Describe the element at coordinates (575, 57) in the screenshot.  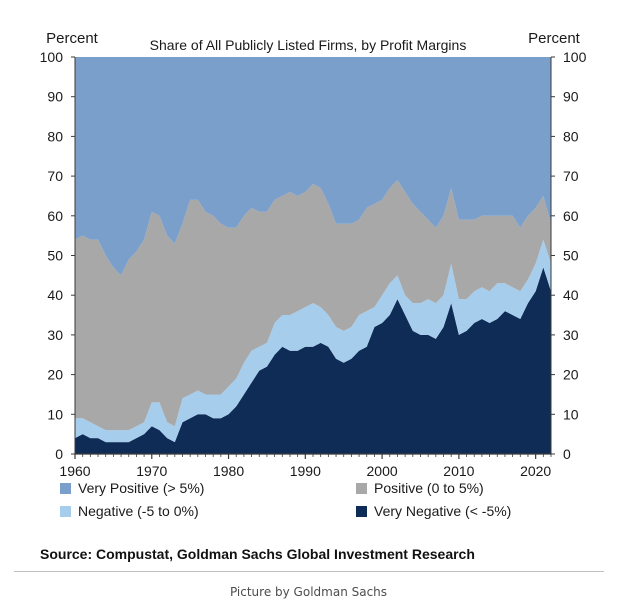
I see `y-tick-label-right: 100` at that location.